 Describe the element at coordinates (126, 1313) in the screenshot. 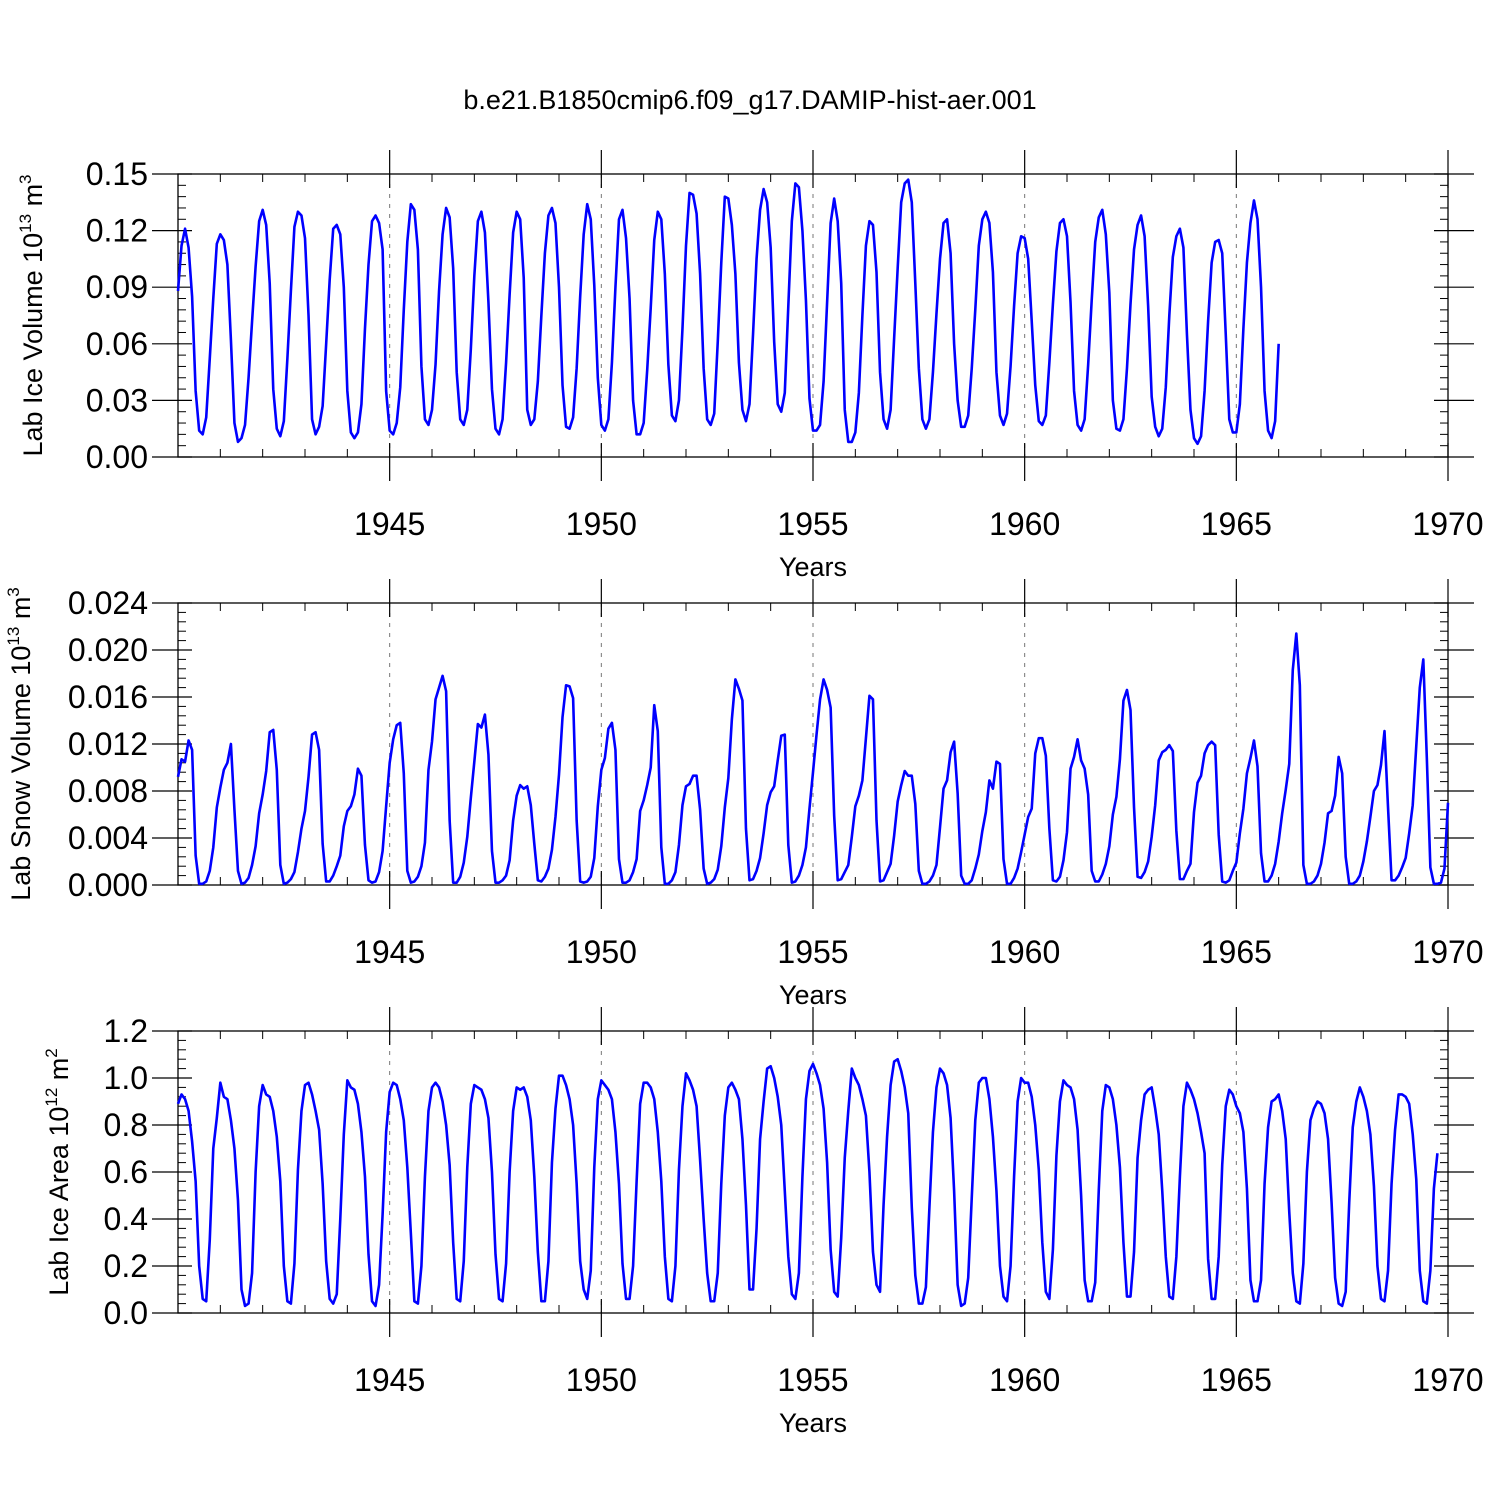

I see `y-tick-label: 0.0` at that location.